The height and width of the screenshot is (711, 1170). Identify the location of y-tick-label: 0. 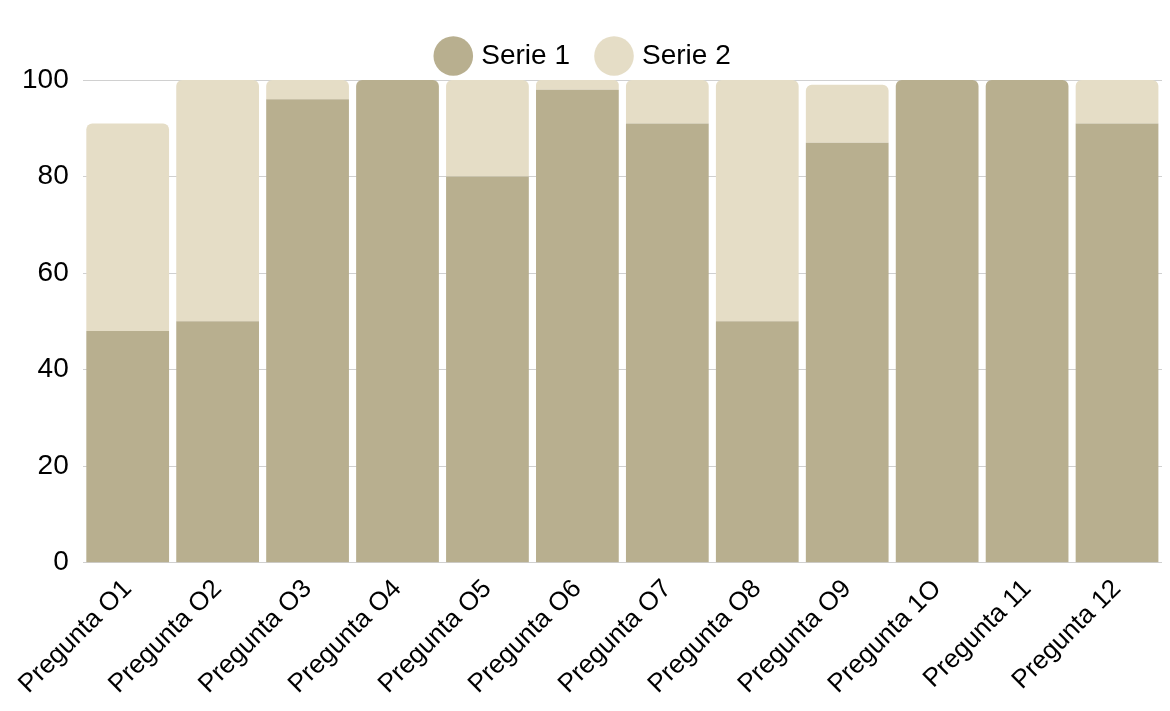
(61, 561).